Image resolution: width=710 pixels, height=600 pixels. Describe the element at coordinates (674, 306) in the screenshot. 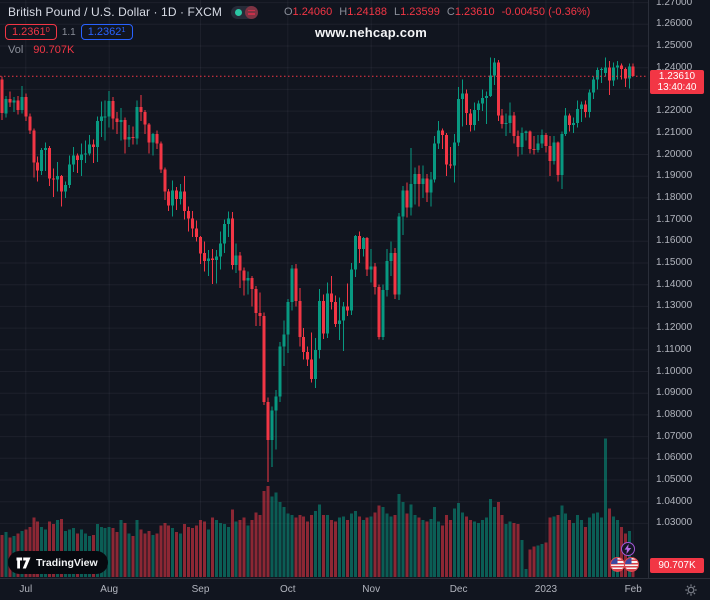

I see `price-tick-label: 1.13000` at that location.